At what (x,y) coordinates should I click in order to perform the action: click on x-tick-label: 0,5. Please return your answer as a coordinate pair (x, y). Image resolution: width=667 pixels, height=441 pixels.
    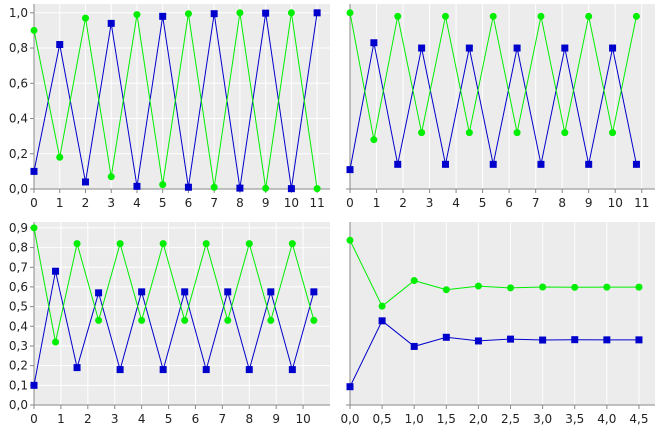
    Looking at the image, I should click on (382, 419).